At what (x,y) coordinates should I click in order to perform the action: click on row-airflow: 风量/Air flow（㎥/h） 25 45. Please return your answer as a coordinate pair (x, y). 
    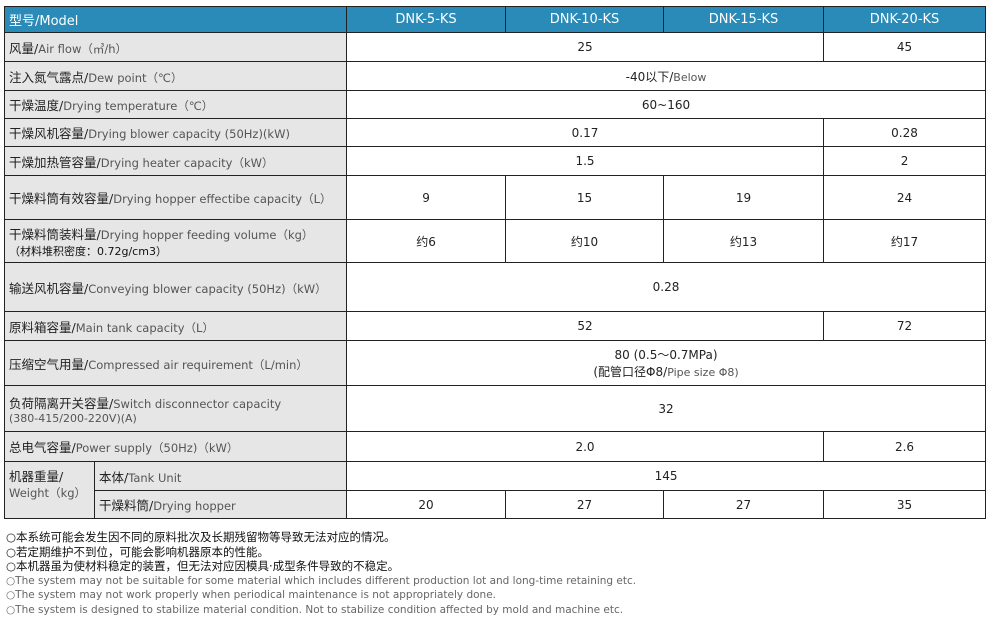
    Looking at the image, I should click on (494, 47).